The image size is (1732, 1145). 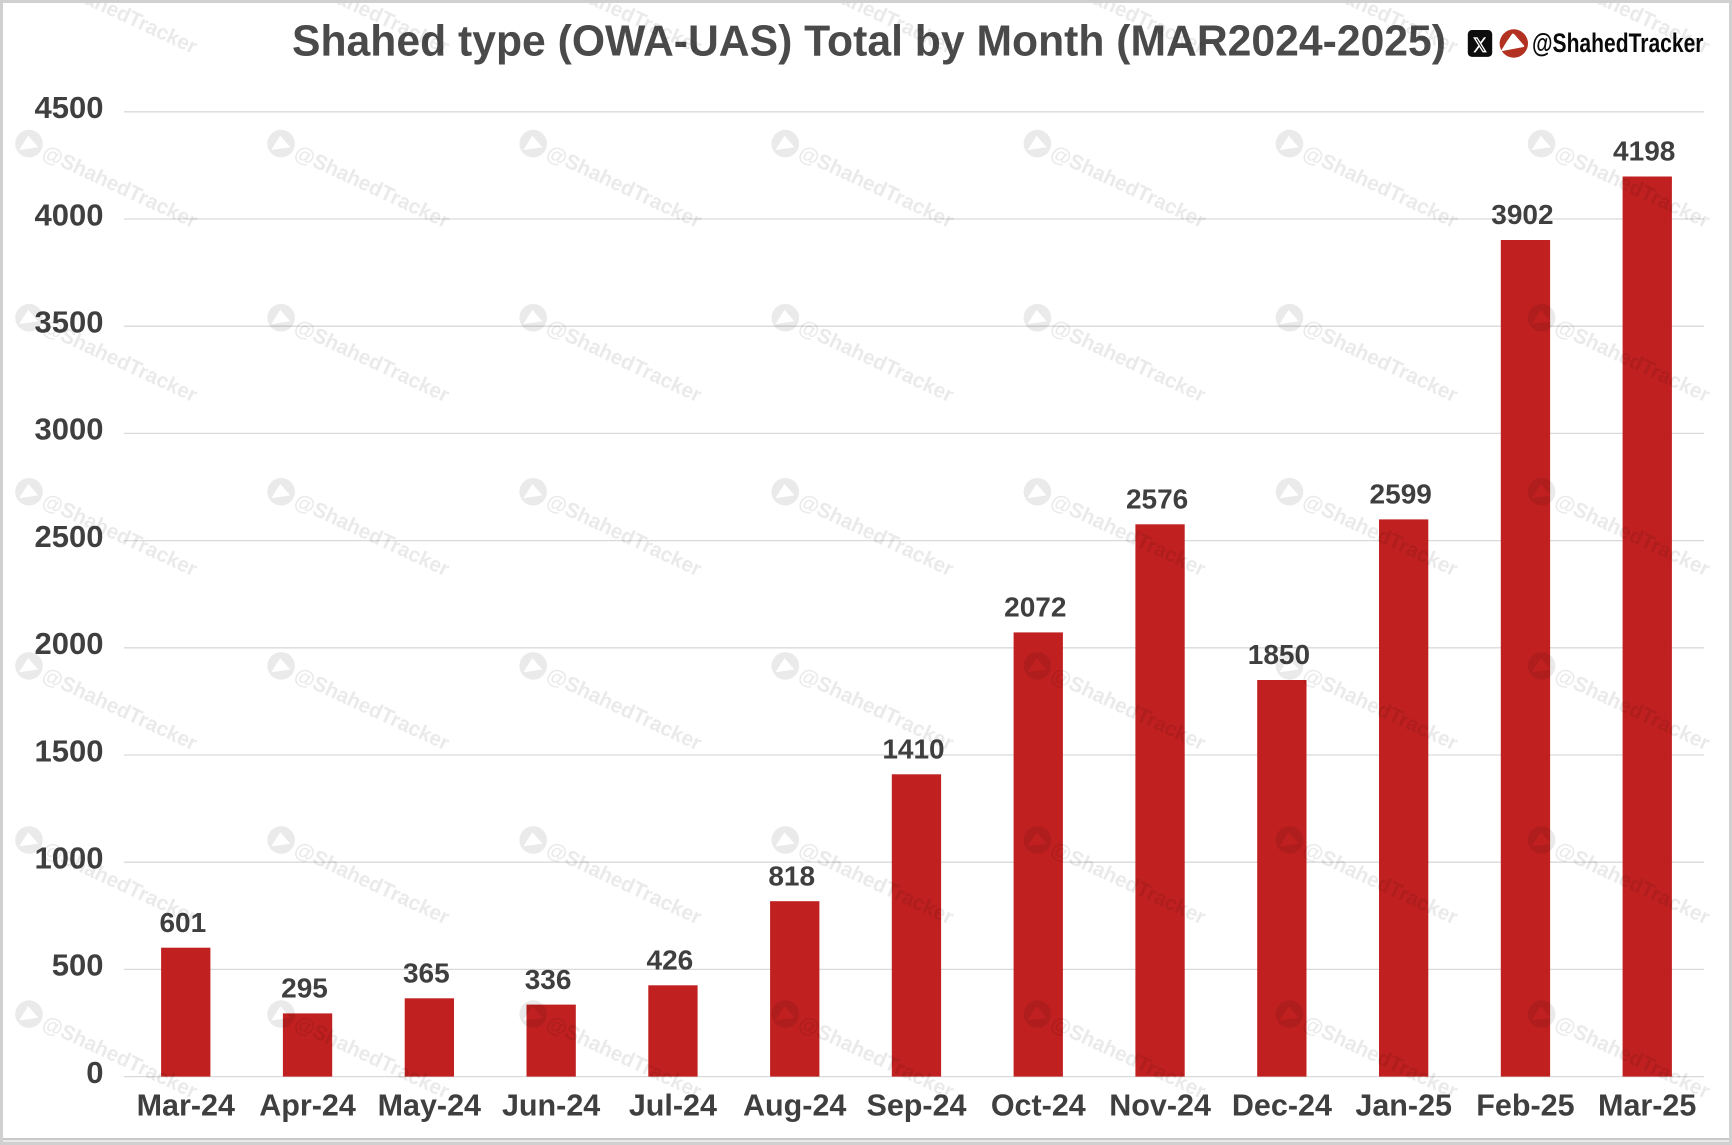 What do you see at coordinates (548, 979) in the screenshot?
I see `svg-text: 336` at bounding box center [548, 979].